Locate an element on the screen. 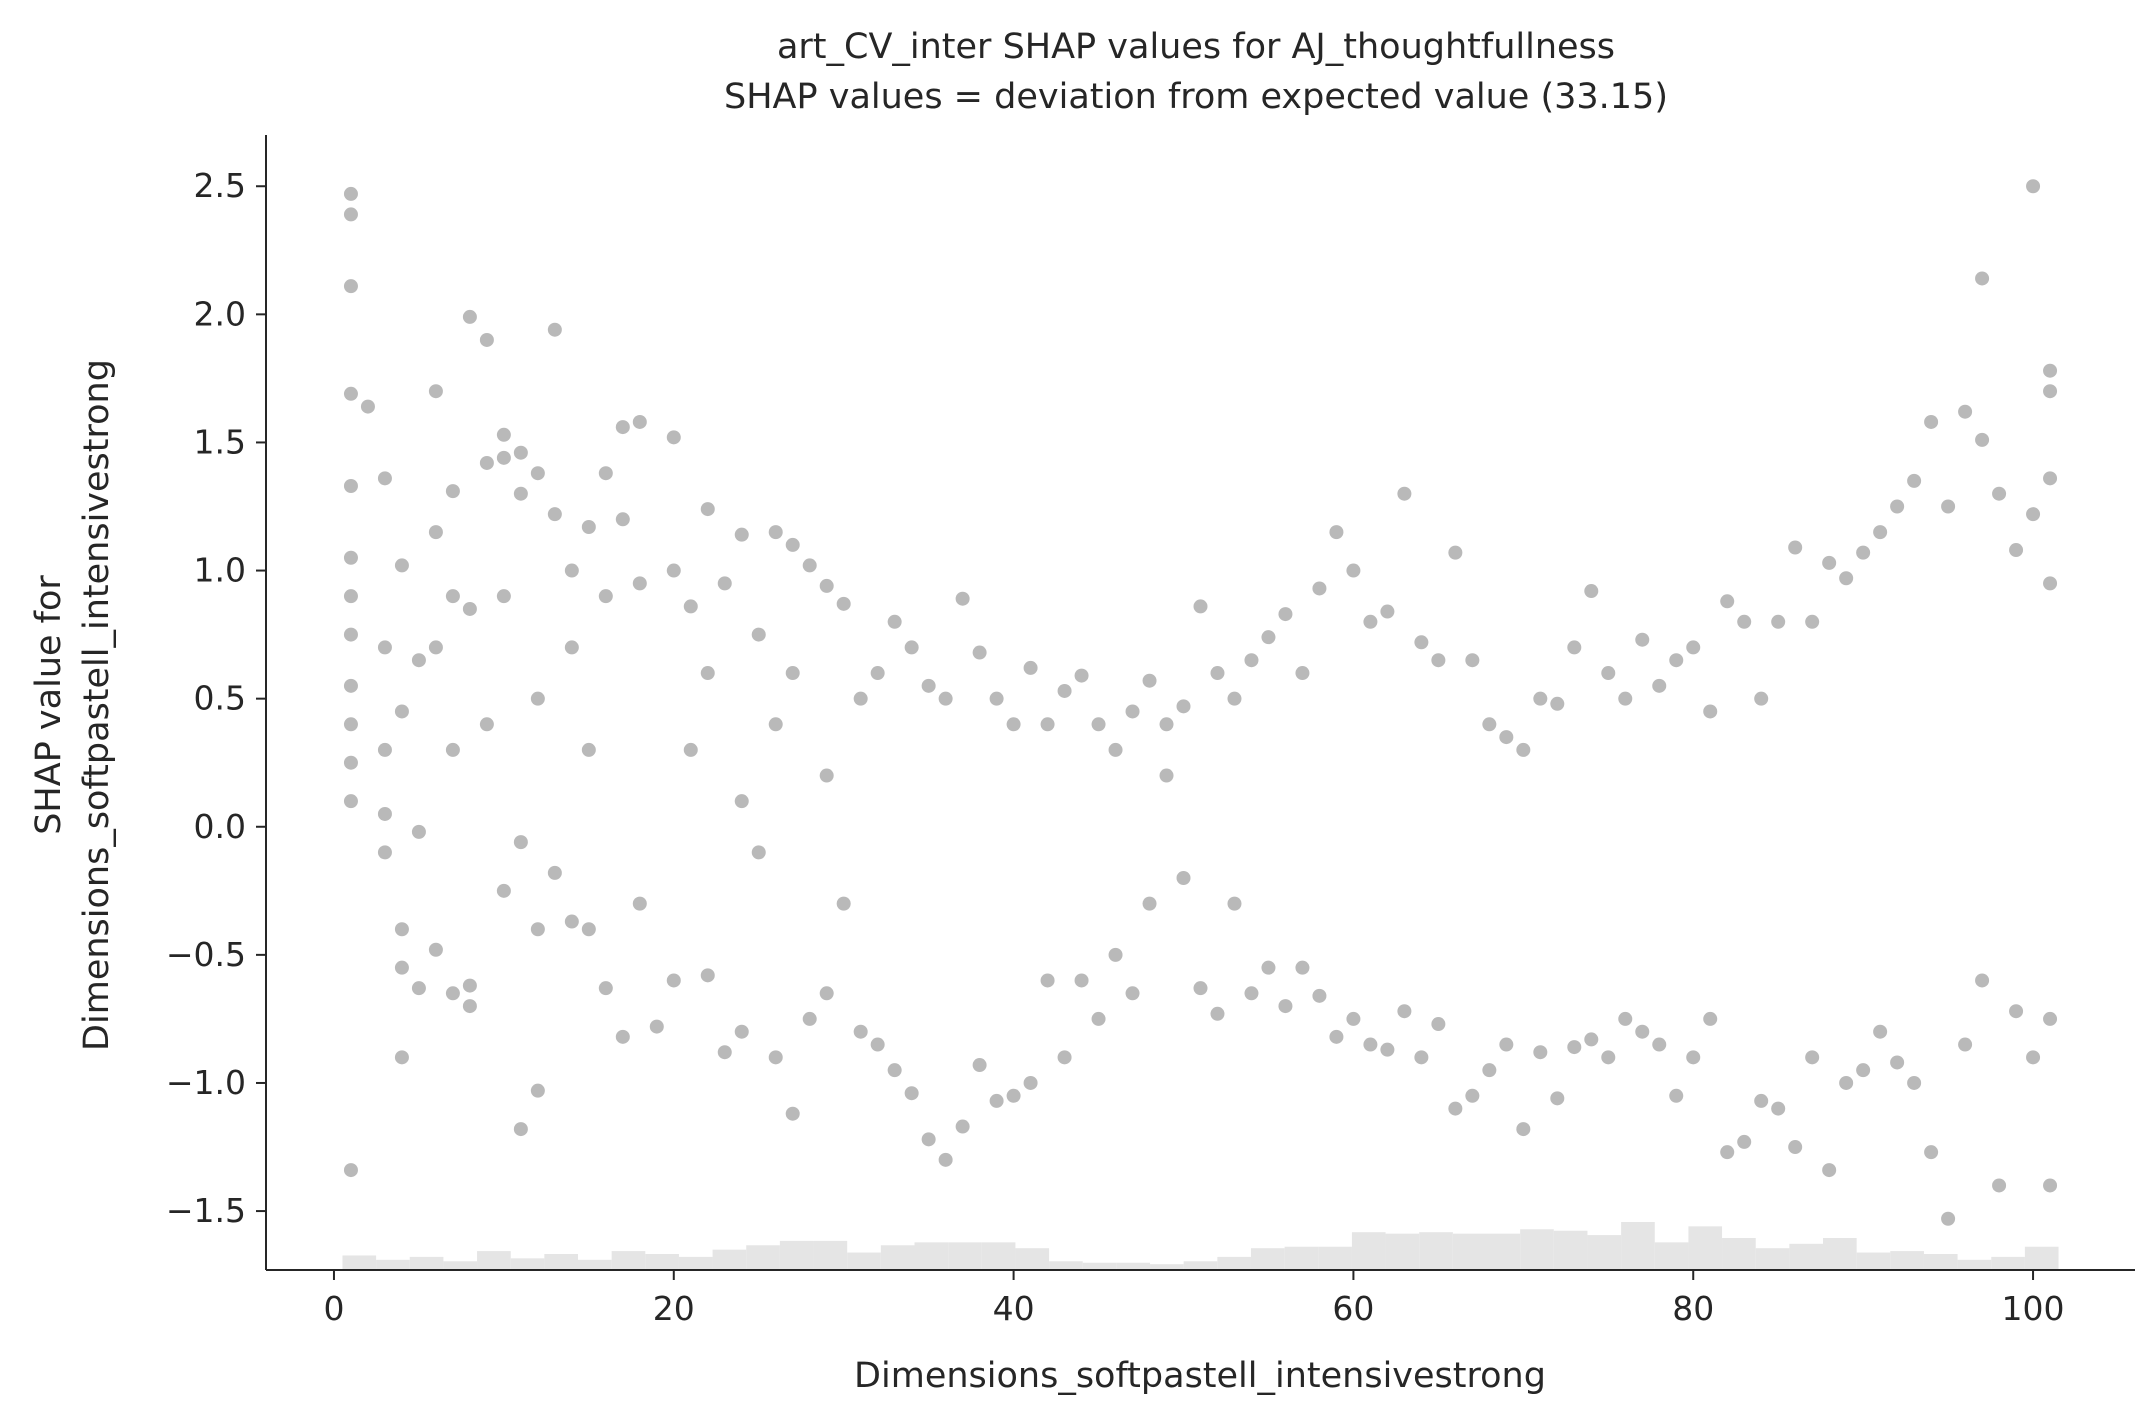  y-tick-label: 1.5 is located at coordinates (220, 441).